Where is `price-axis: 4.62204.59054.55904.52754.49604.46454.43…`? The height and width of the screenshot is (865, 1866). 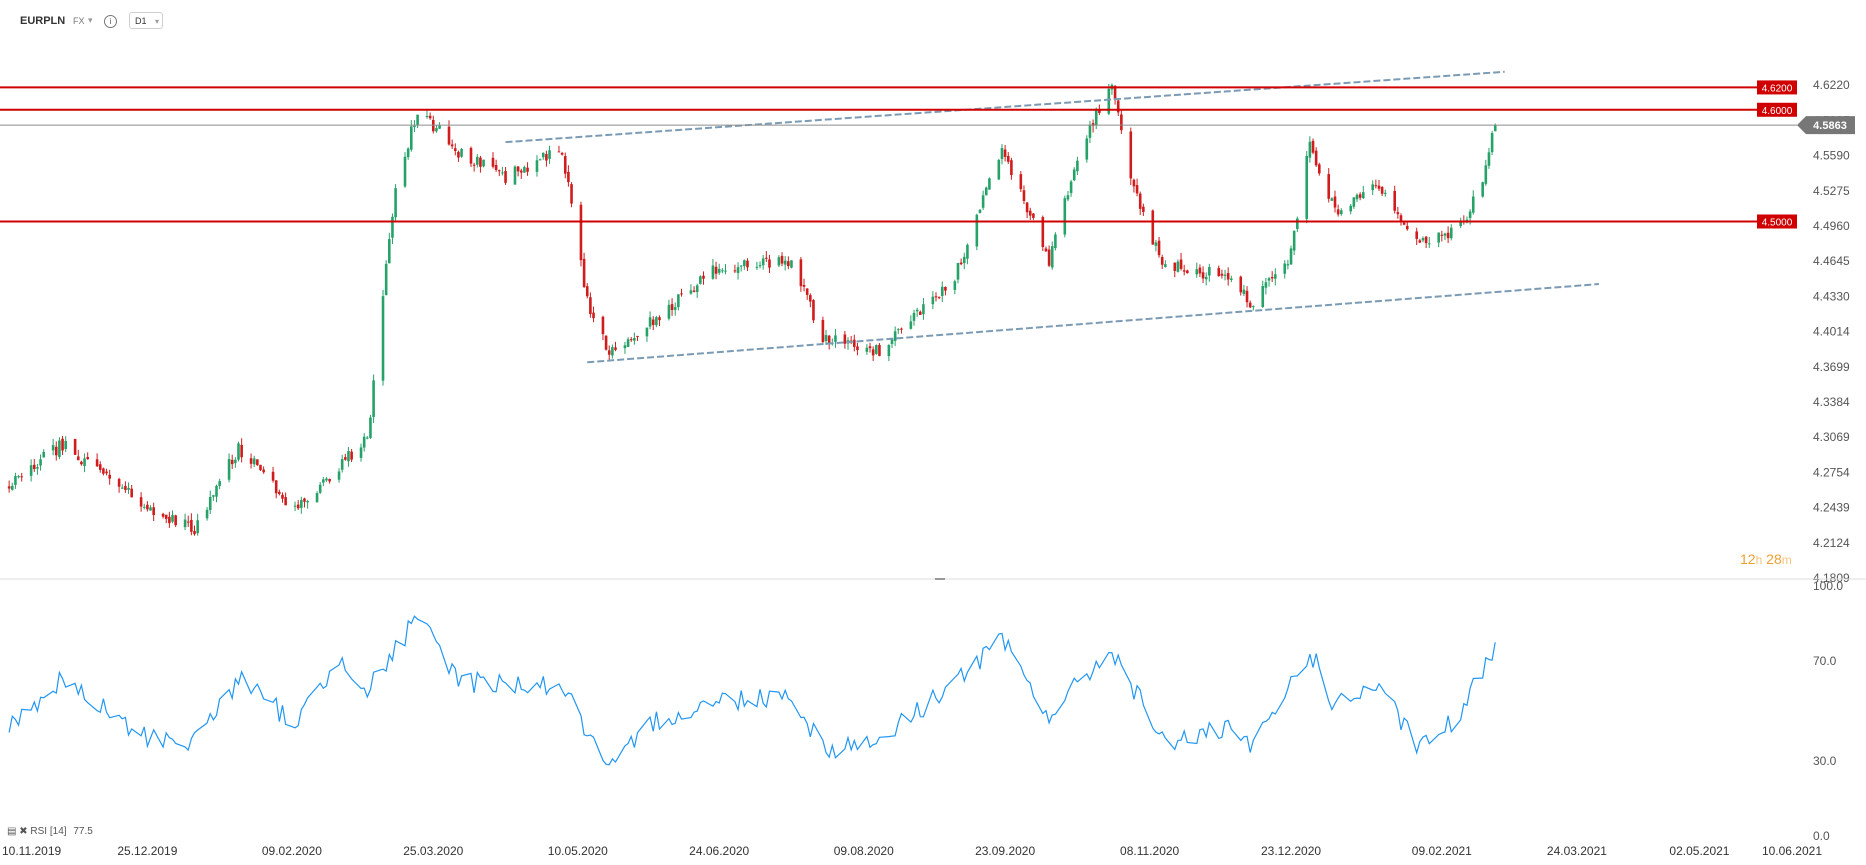
price-axis: 4.62204.59054.55904.52754.49604.46454.43… is located at coordinates (1831, 331).